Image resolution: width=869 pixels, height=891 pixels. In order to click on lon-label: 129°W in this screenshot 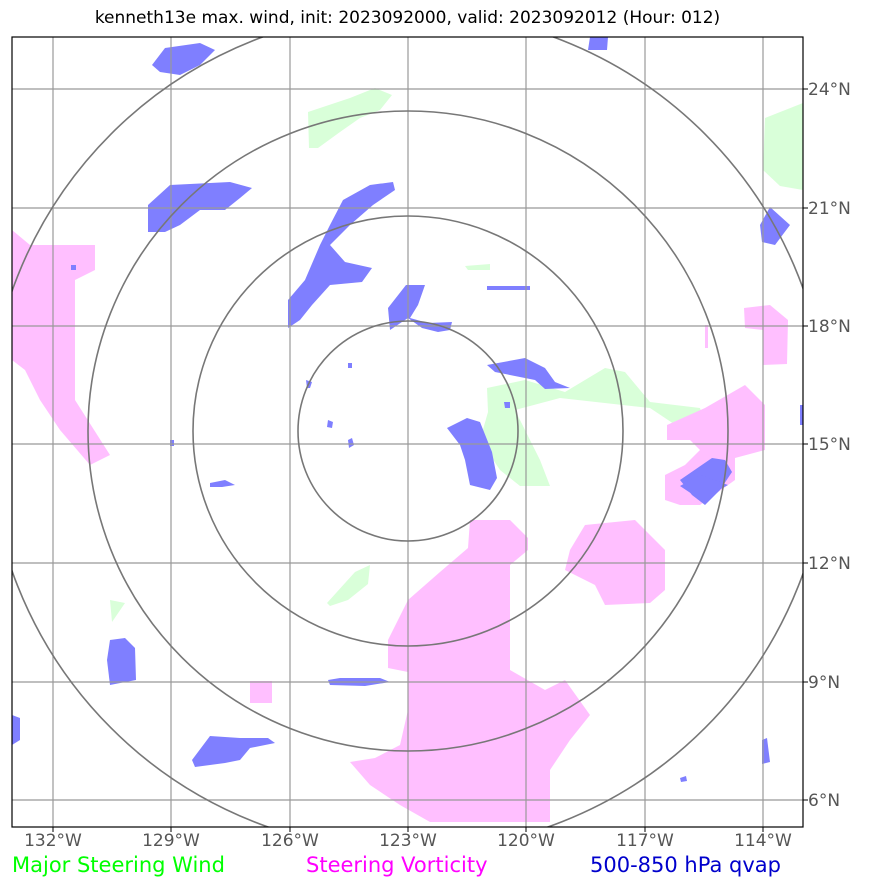, I will do `click(171, 841)`.